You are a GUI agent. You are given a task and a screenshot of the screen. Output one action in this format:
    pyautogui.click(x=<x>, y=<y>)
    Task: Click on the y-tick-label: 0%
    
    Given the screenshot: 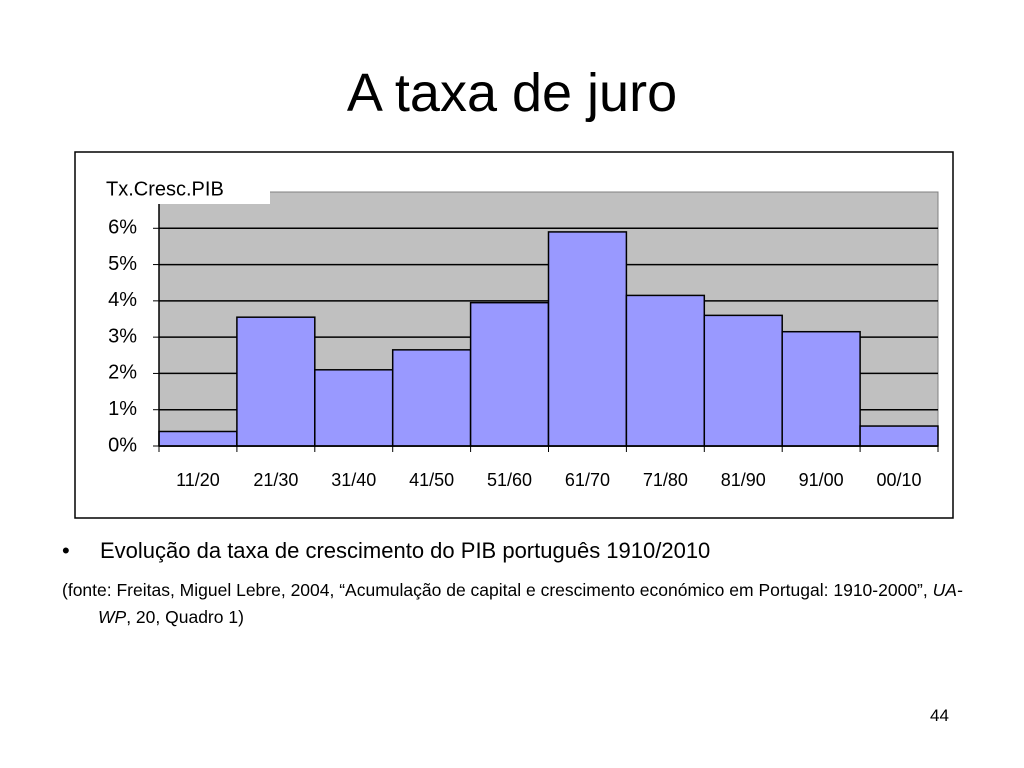 What is the action you would take?
    pyautogui.click(x=122, y=445)
    